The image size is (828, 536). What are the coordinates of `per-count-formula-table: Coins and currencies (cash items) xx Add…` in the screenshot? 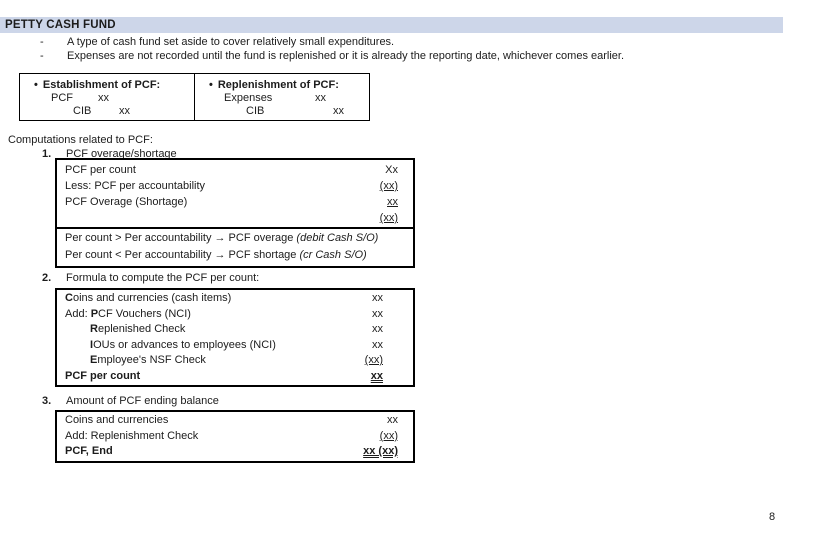 It's located at (235, 337).